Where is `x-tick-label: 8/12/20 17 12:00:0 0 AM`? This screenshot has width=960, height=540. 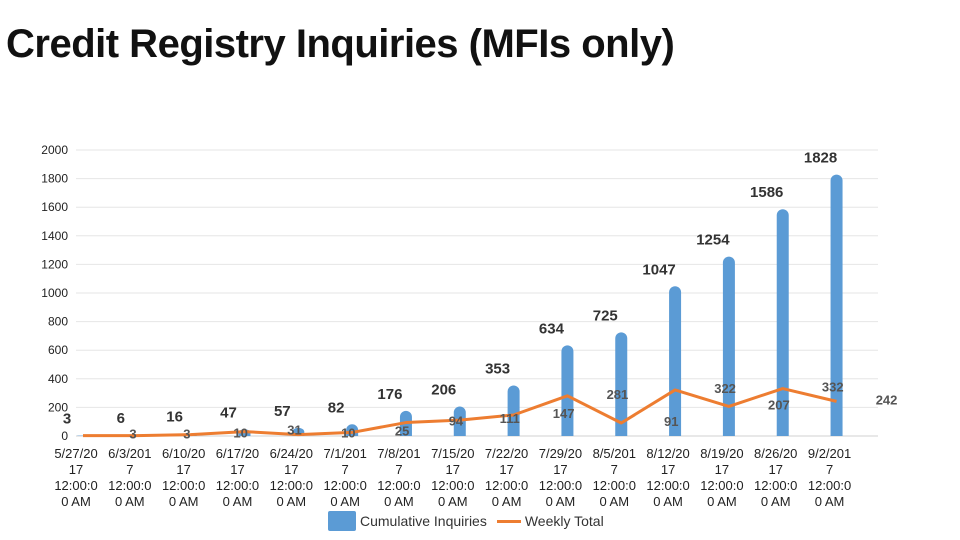 x-tick-label: 8/12/20 17 12:00:0 0 AM is located at coordinates (667, 477).